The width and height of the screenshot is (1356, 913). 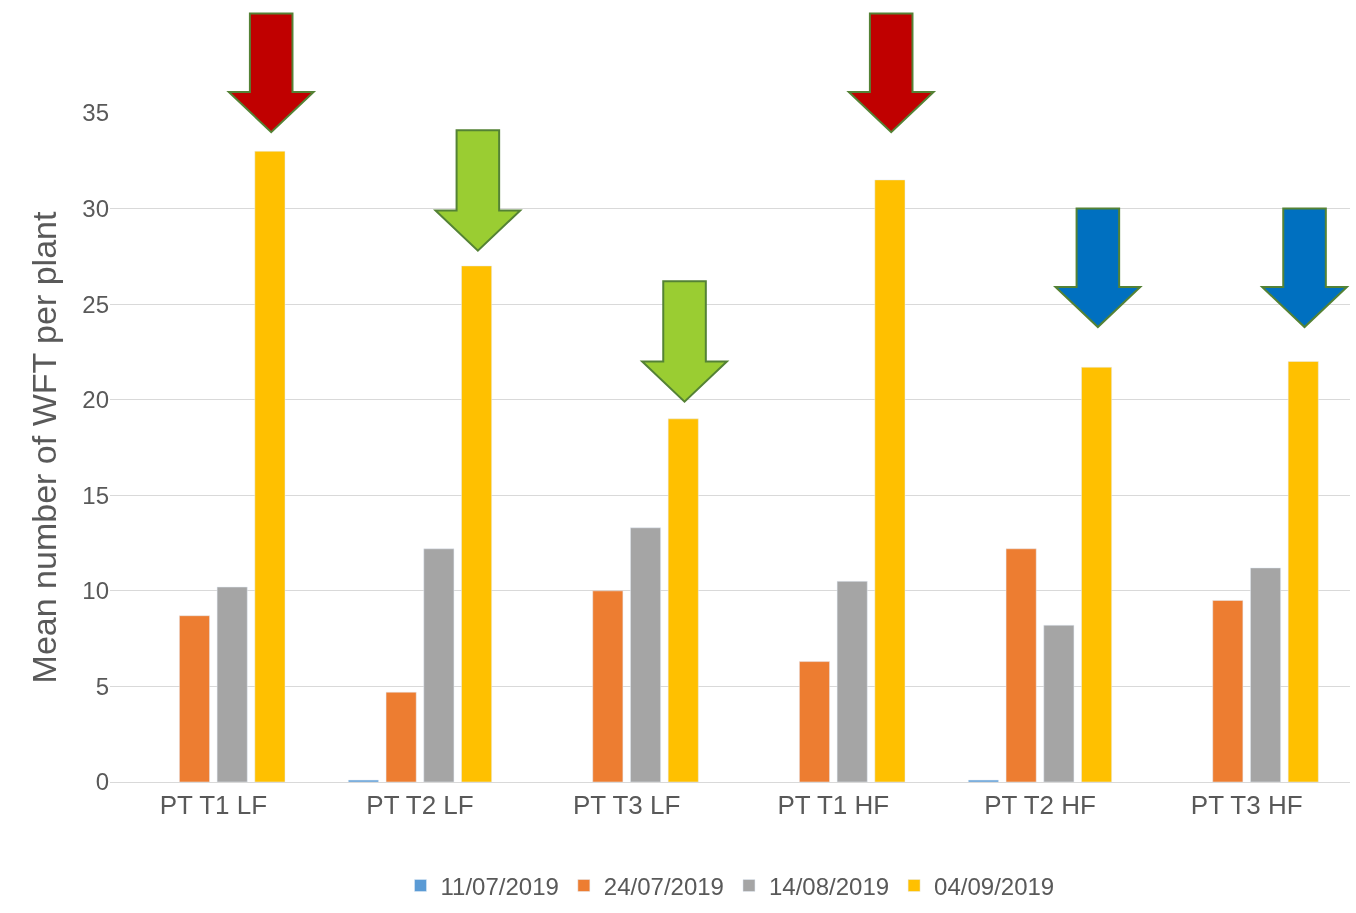 I want to click on y-tick-label: 5, so click(x=102, y=686).